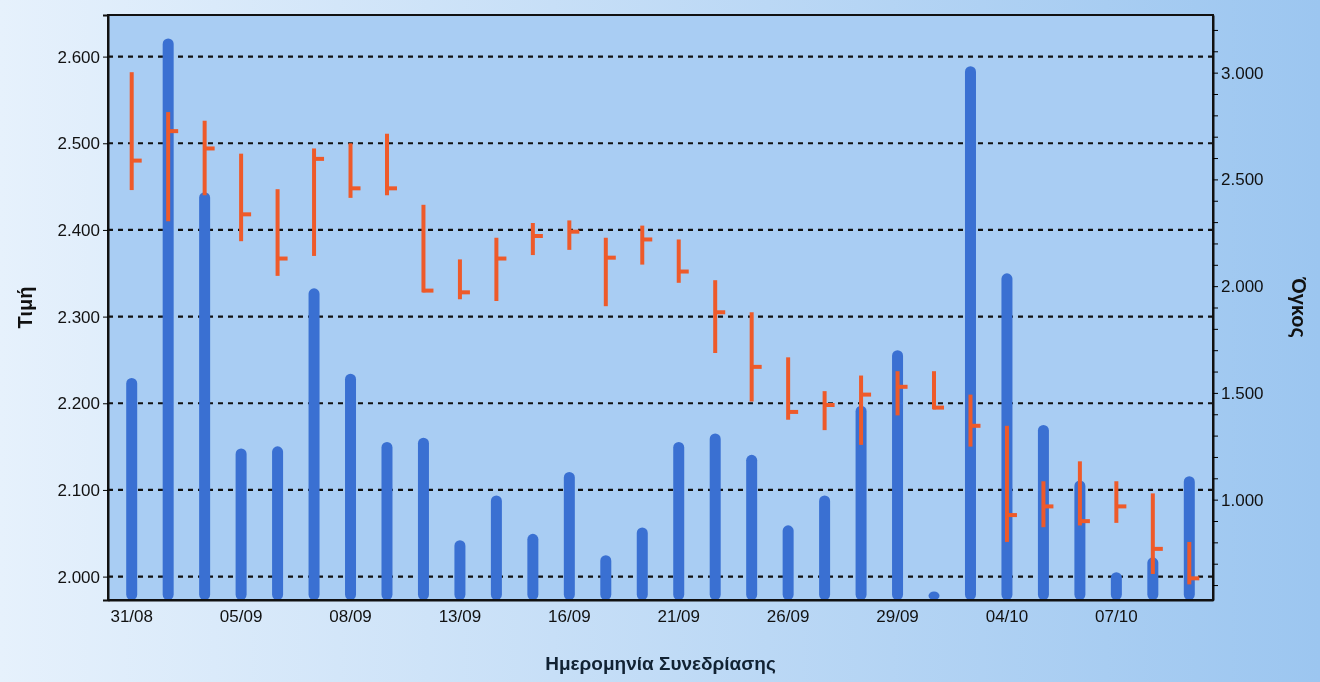 The image size is (1320, 682). Describe the element at coordinates (1242, 180) in the screenshot. I see `y2-tick-label: 2.500` at that location.